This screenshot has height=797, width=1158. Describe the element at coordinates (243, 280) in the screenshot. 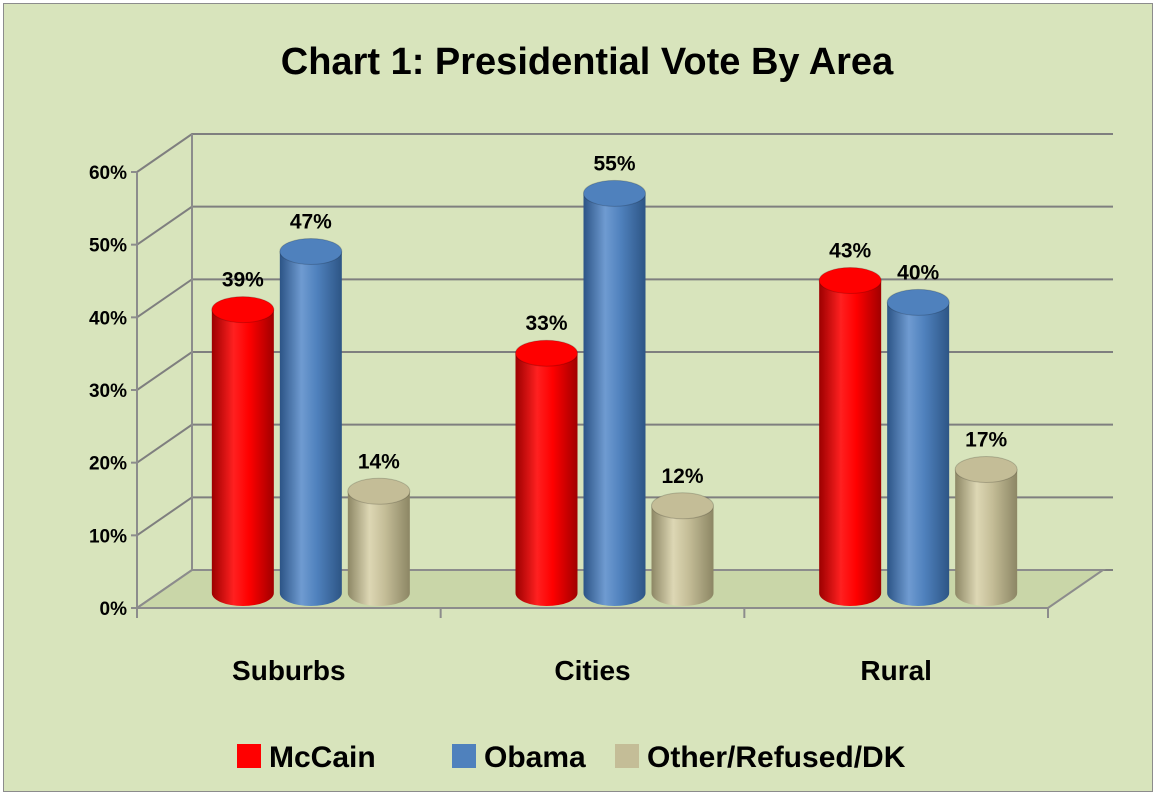

I see `data-label: 39%` at that location.